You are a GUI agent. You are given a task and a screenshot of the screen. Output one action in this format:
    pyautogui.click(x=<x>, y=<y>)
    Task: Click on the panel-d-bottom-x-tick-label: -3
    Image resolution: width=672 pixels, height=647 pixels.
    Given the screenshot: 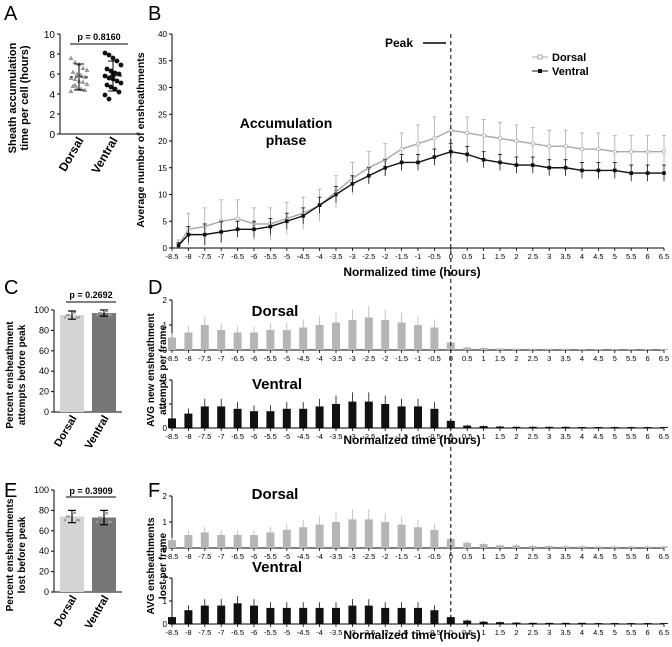 What is the action you would take?
    pyautogui.click(x=352, y=436)
    